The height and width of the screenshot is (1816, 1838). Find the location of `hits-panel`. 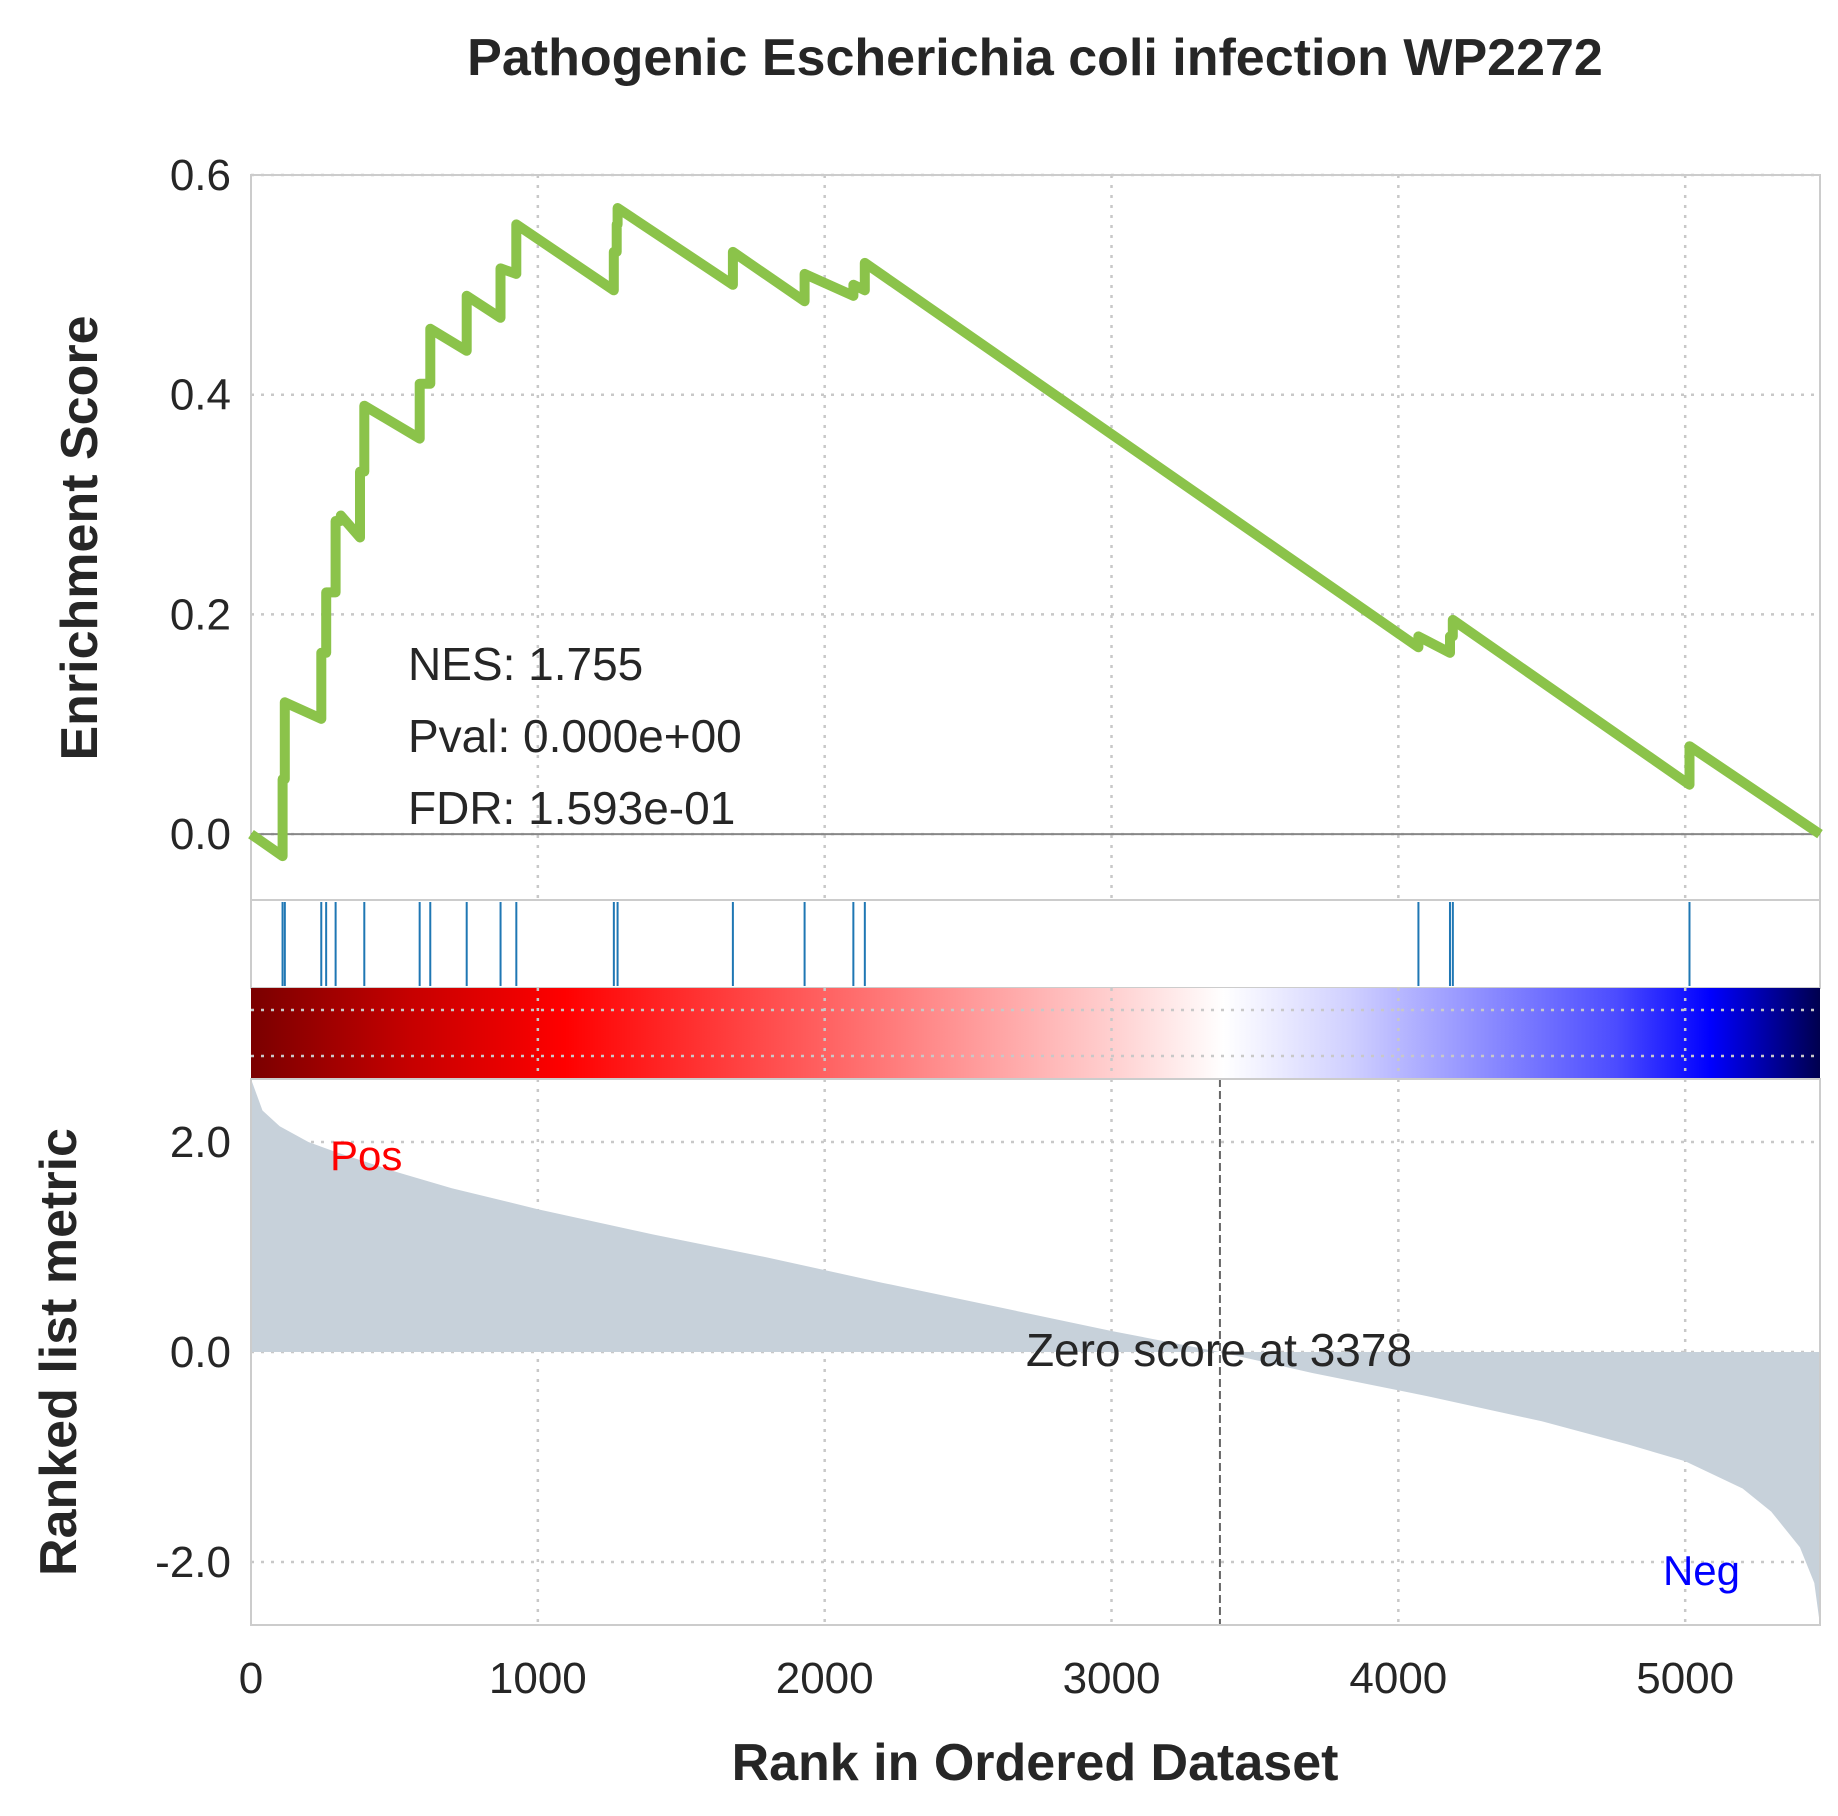

hits-panel is located at coordinates (1035, 944).